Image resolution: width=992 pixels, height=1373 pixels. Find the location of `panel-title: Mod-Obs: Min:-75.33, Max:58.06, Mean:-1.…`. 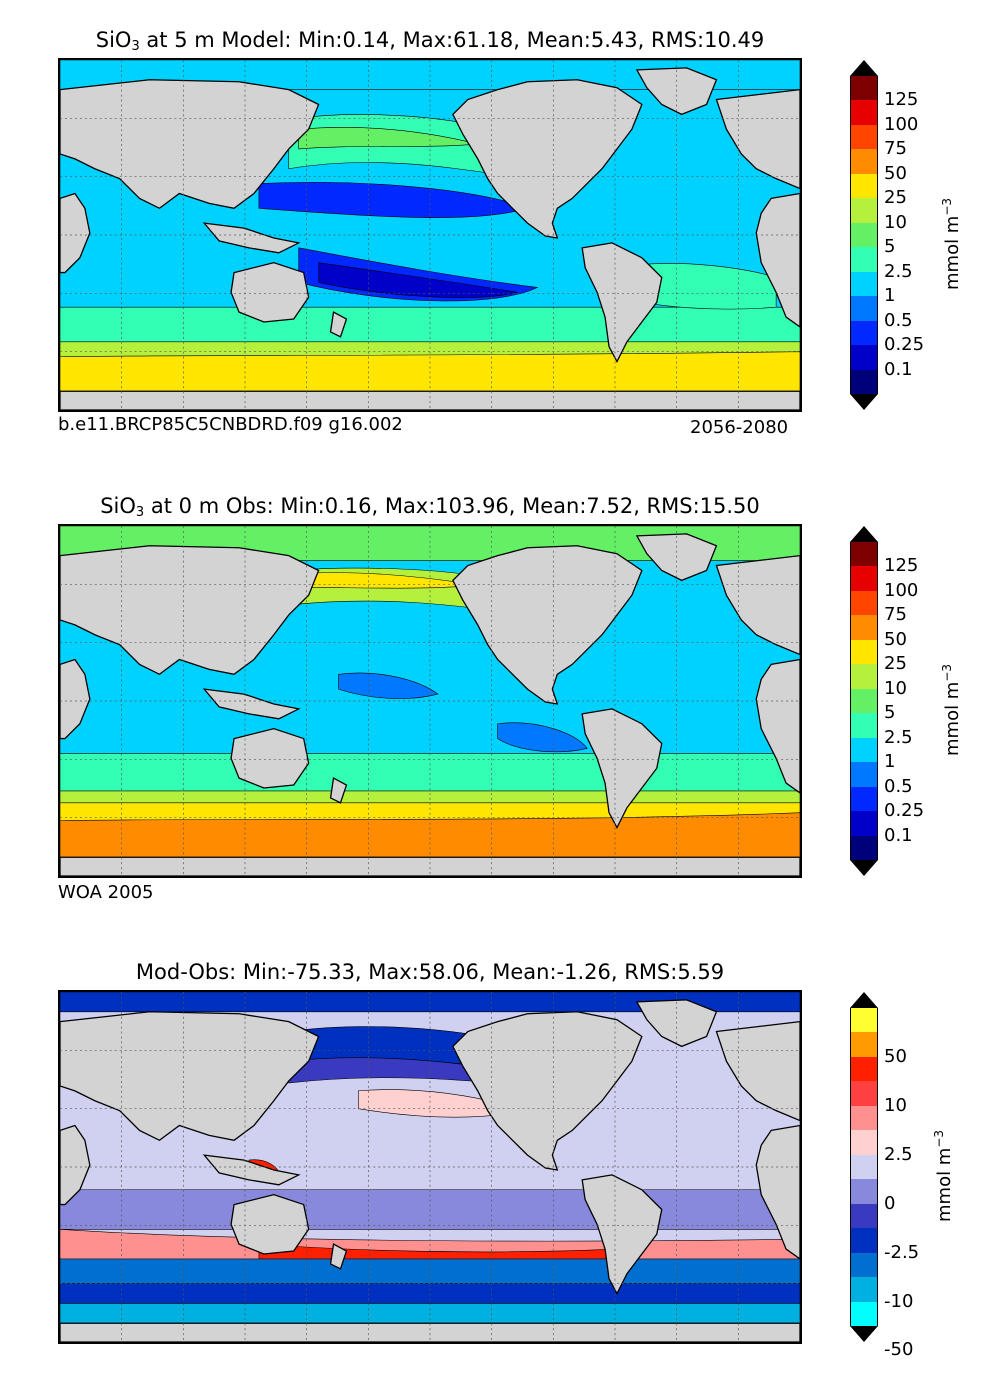

panel-title: Mod-Obs: Min:-75.33, Max:58.06, Mean:-1.… is located at coordinates (430, 972).